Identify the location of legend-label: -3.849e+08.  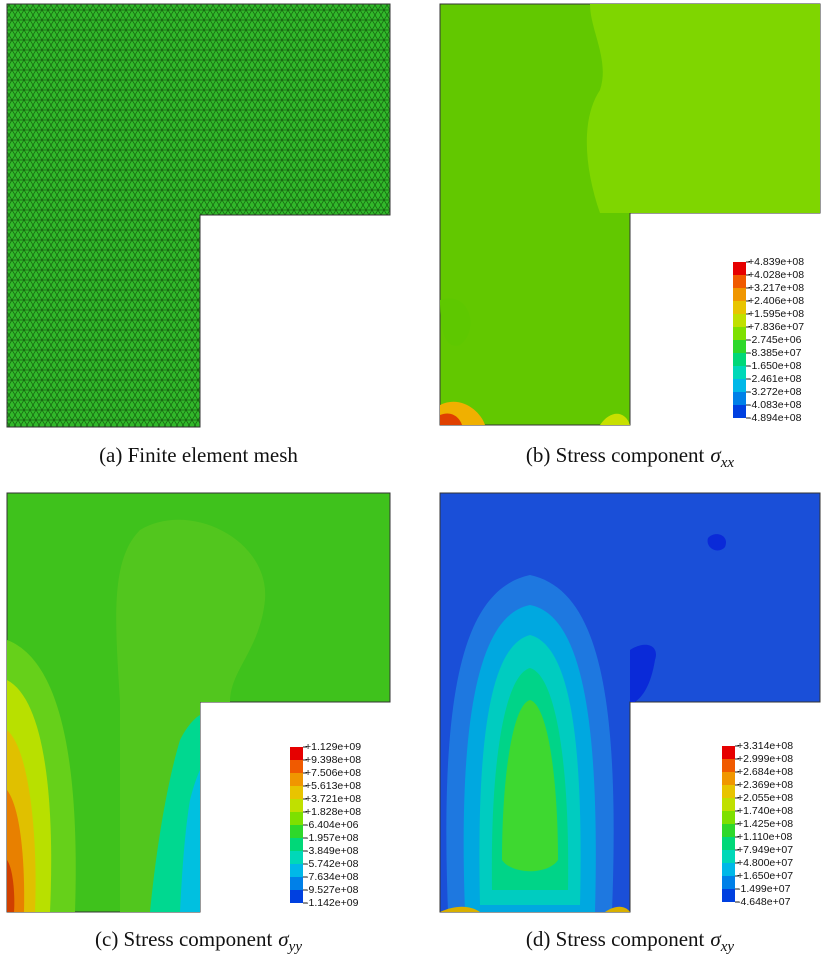
(332, 851).